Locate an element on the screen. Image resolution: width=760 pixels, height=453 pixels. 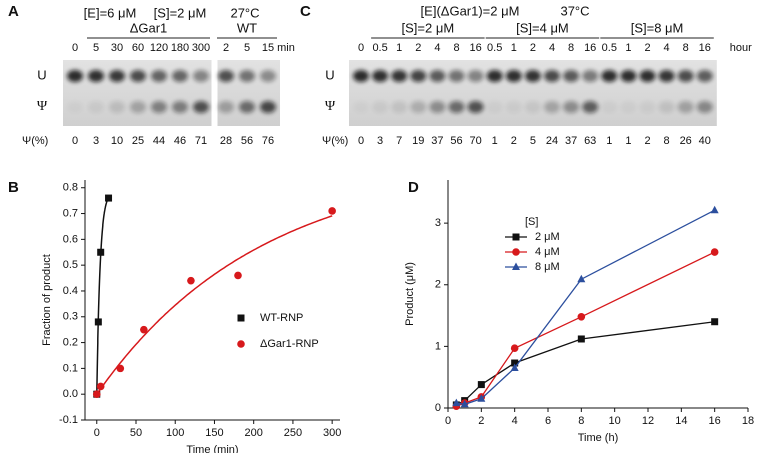
y-tick-label: 0.6 is located at coordinates (70, 239).